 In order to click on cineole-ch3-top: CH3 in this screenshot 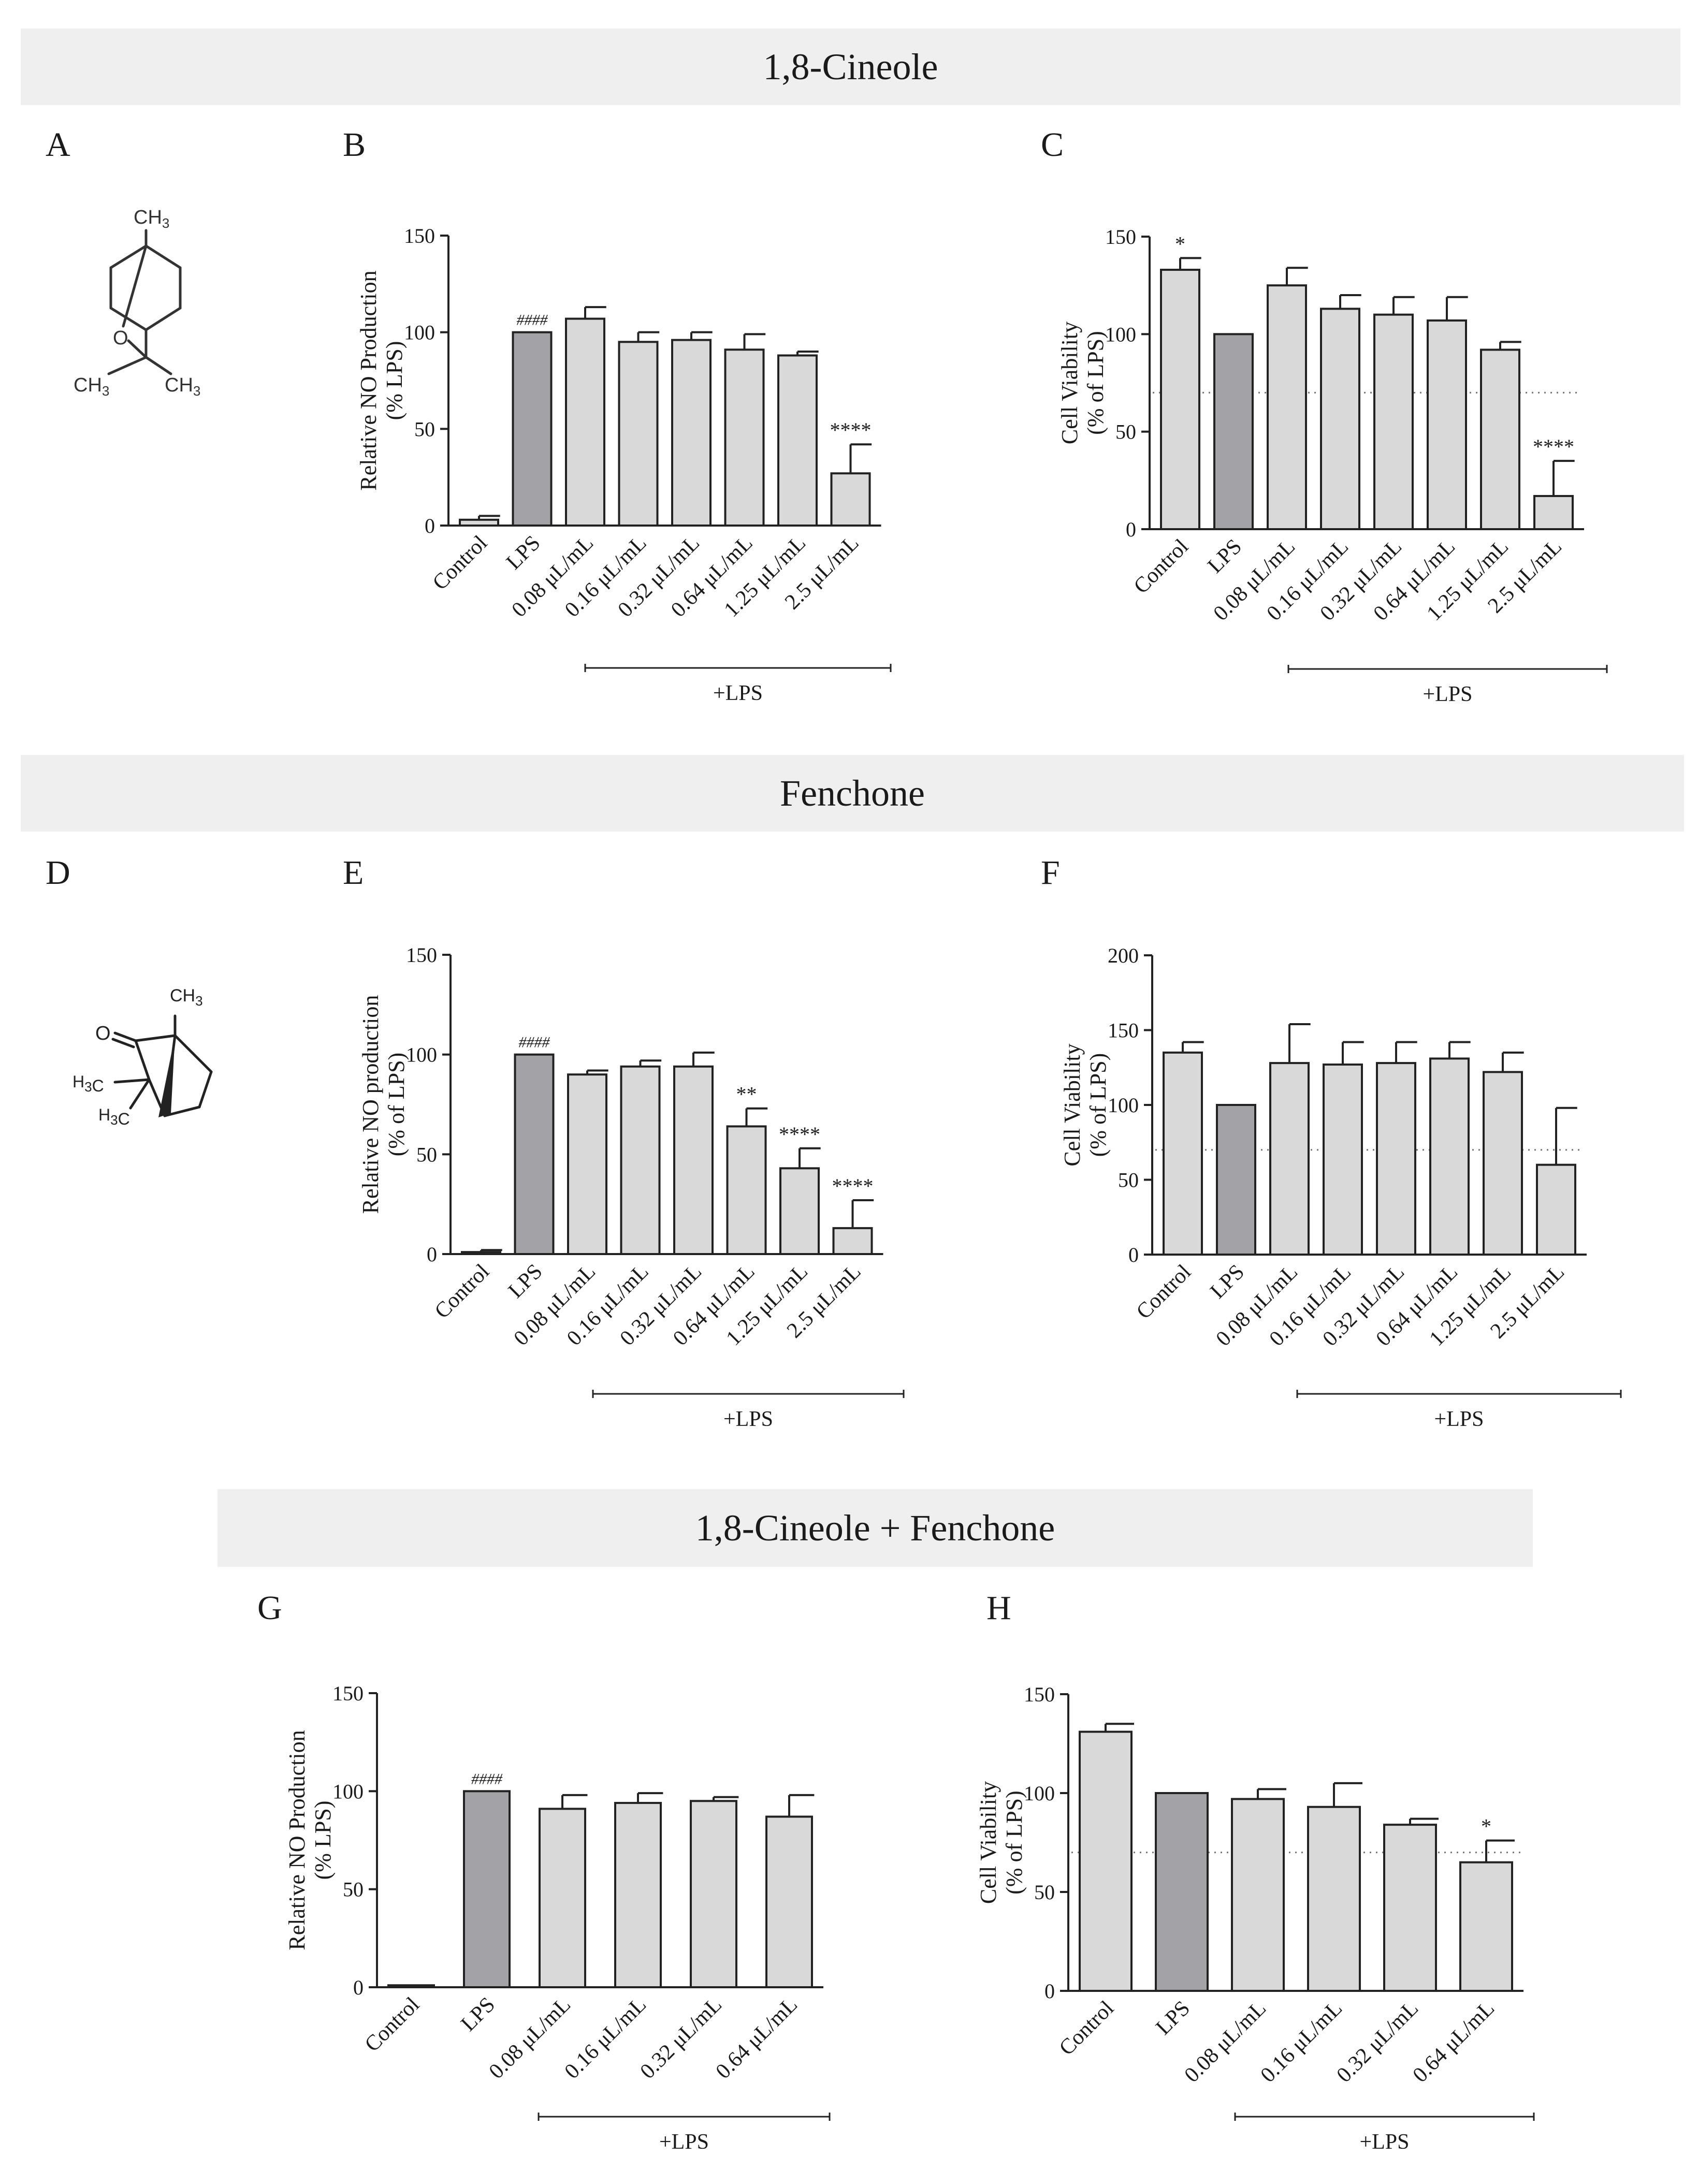, I will do `click(151, 219)`.